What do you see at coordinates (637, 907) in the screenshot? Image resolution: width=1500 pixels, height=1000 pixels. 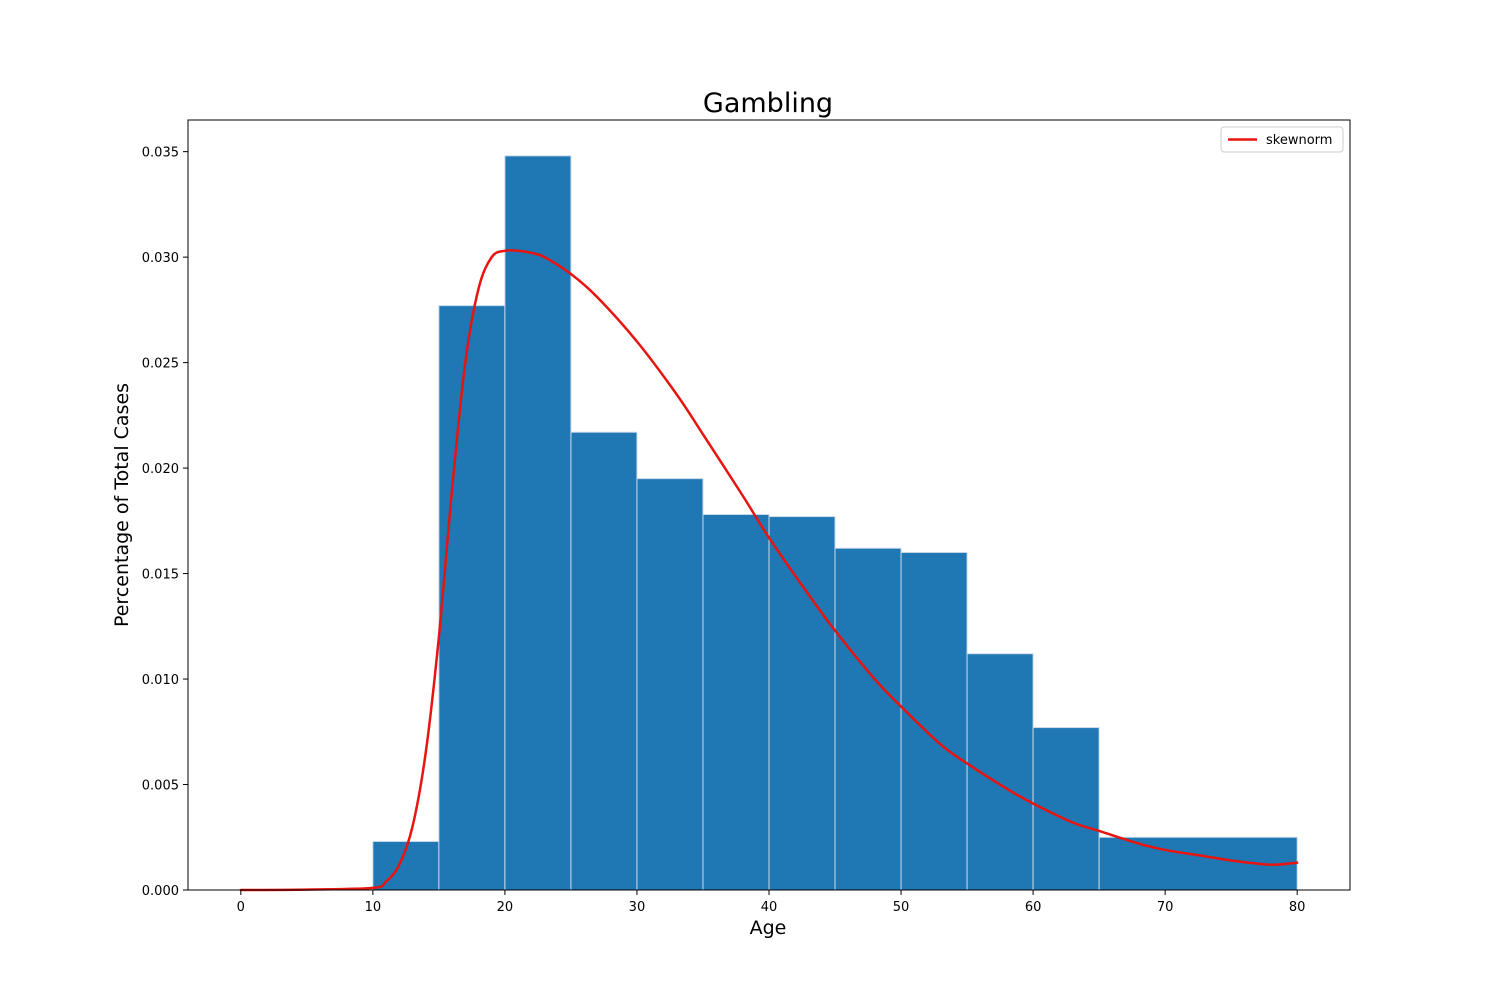 I see `x-tick-label: 30` at bounding box center [637, 907].